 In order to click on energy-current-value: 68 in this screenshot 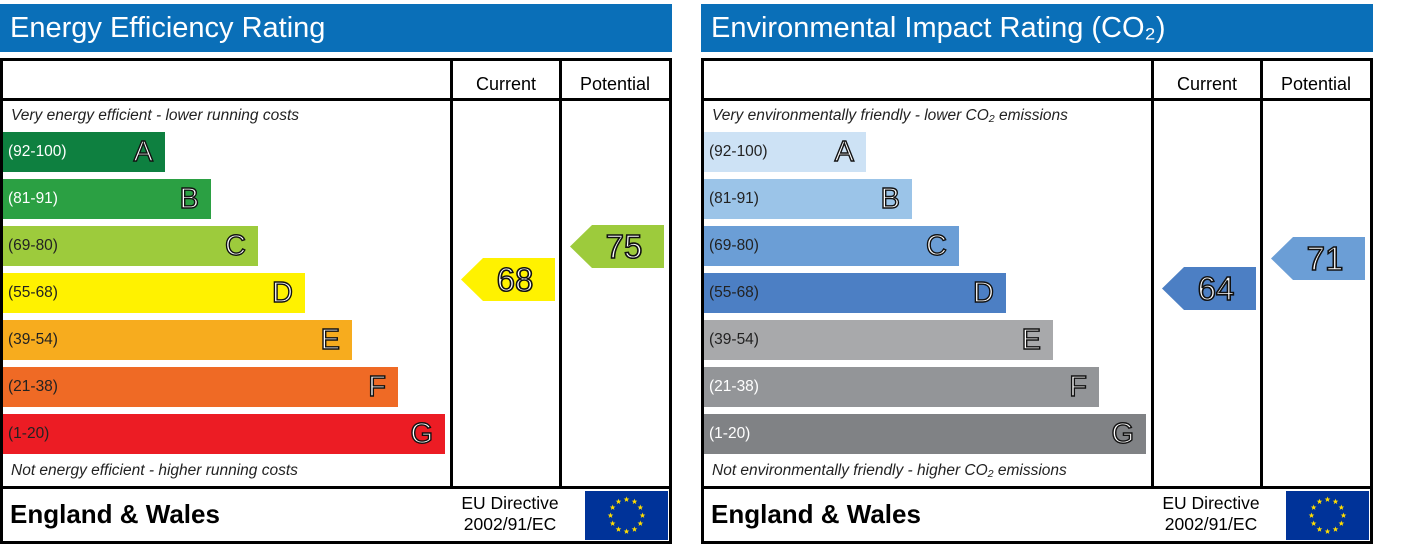, I will do `click(515, 279)`.